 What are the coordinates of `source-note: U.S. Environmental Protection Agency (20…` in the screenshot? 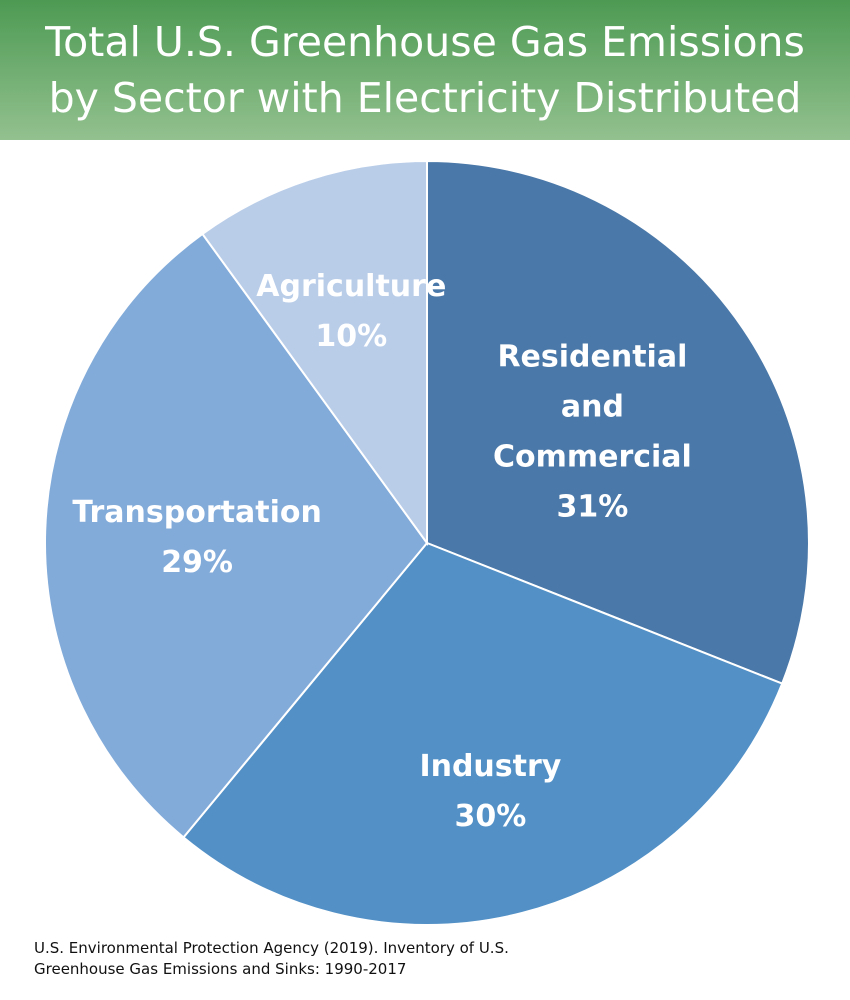 It's located at (429, 959).